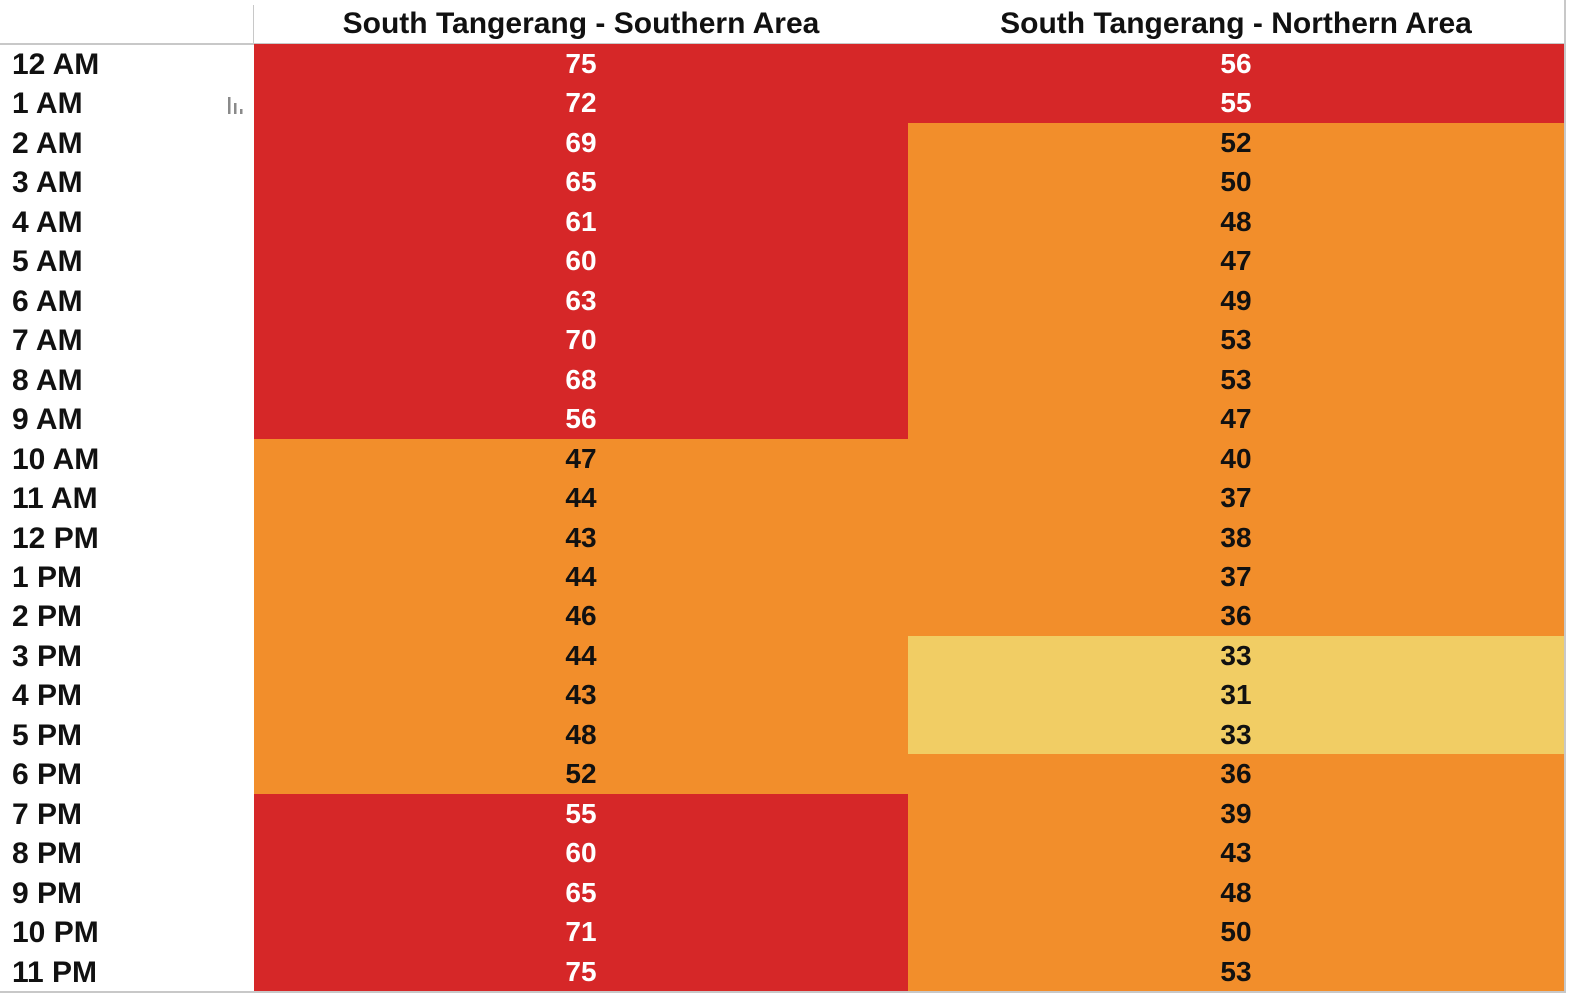 The height and width of the screenshot is (1008, 1588). I want to click on row-label: 1 AM, so click(47, 104).